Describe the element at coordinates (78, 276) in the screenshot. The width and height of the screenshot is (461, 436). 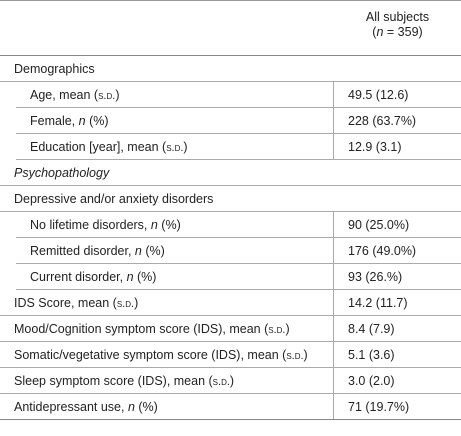
I see `text-segment: Current disorder,` at that location.